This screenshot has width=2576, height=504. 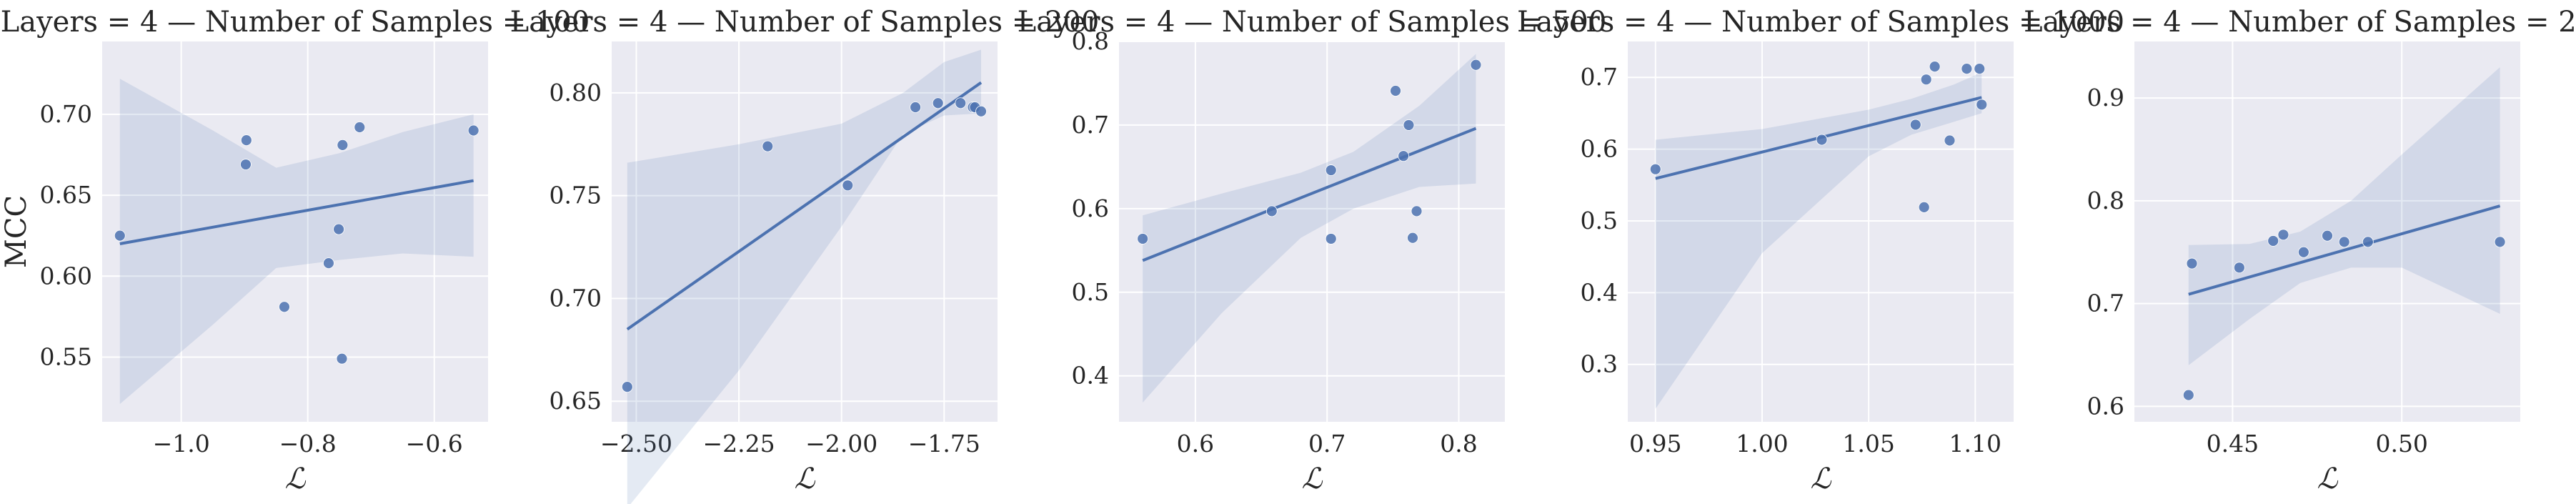 I want to click on x-tick-label: 0.6, so click(x=1195, y=444).